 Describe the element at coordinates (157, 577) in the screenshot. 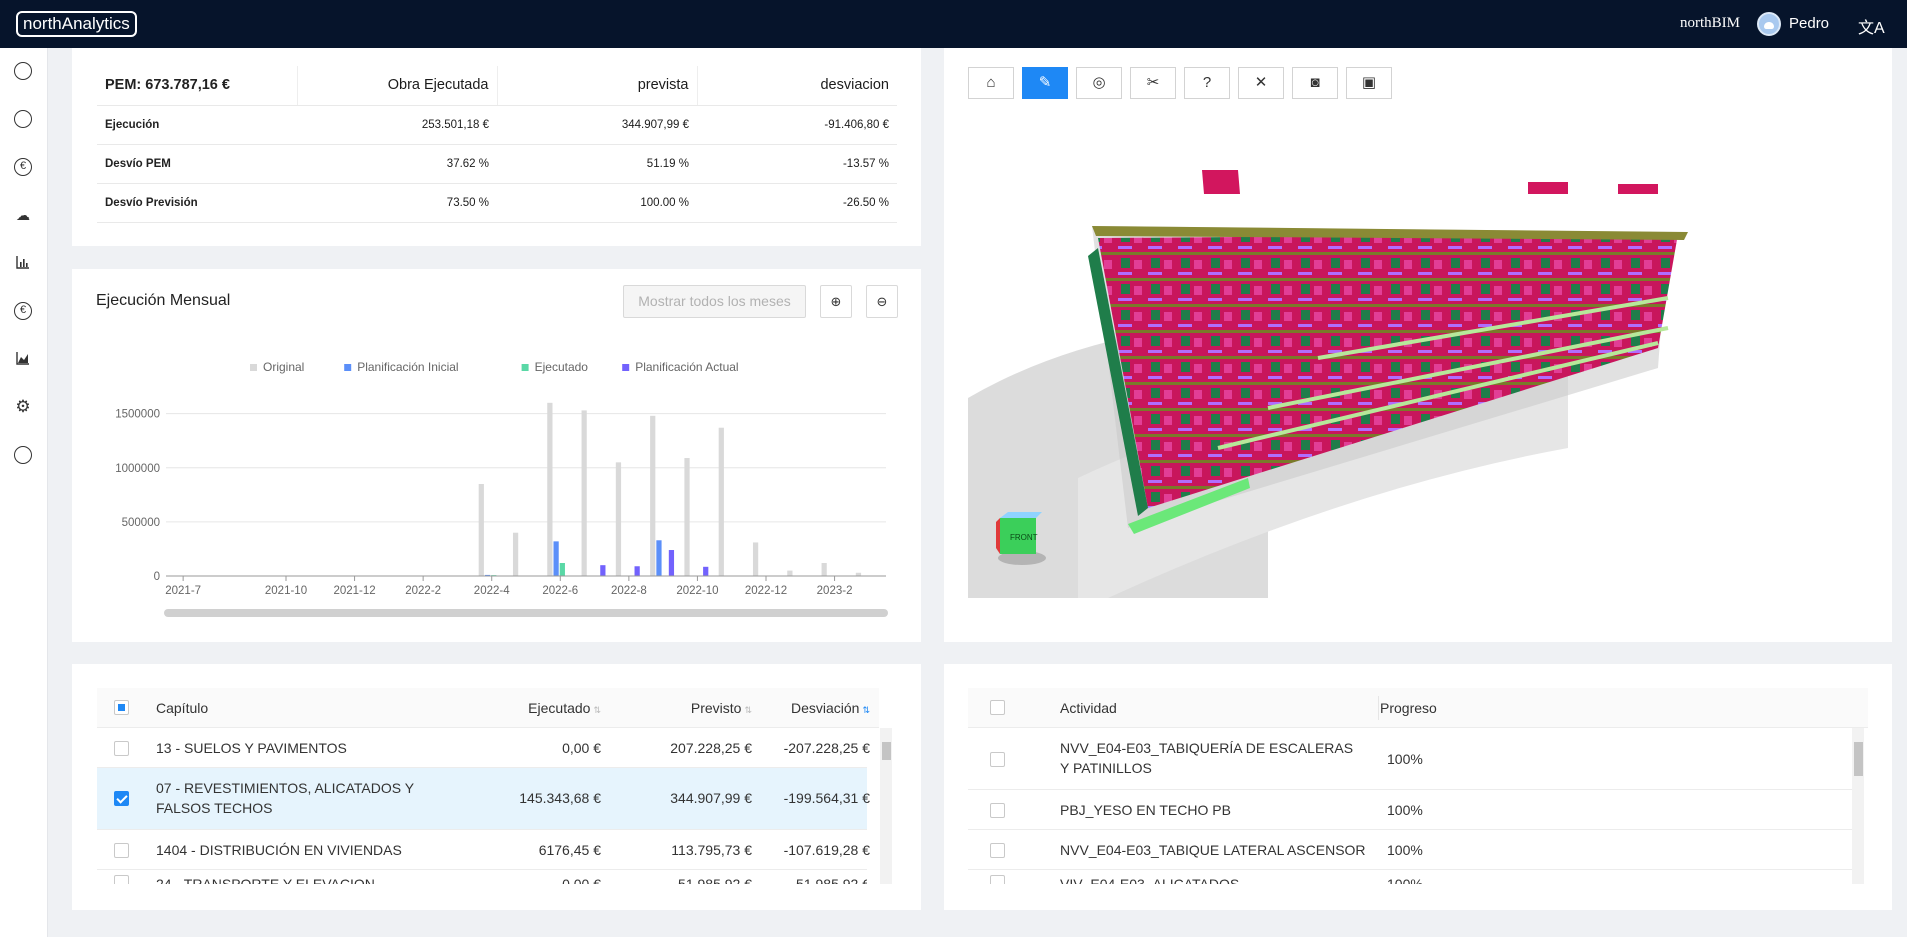

I see `y-tick-label: 0` at that location.